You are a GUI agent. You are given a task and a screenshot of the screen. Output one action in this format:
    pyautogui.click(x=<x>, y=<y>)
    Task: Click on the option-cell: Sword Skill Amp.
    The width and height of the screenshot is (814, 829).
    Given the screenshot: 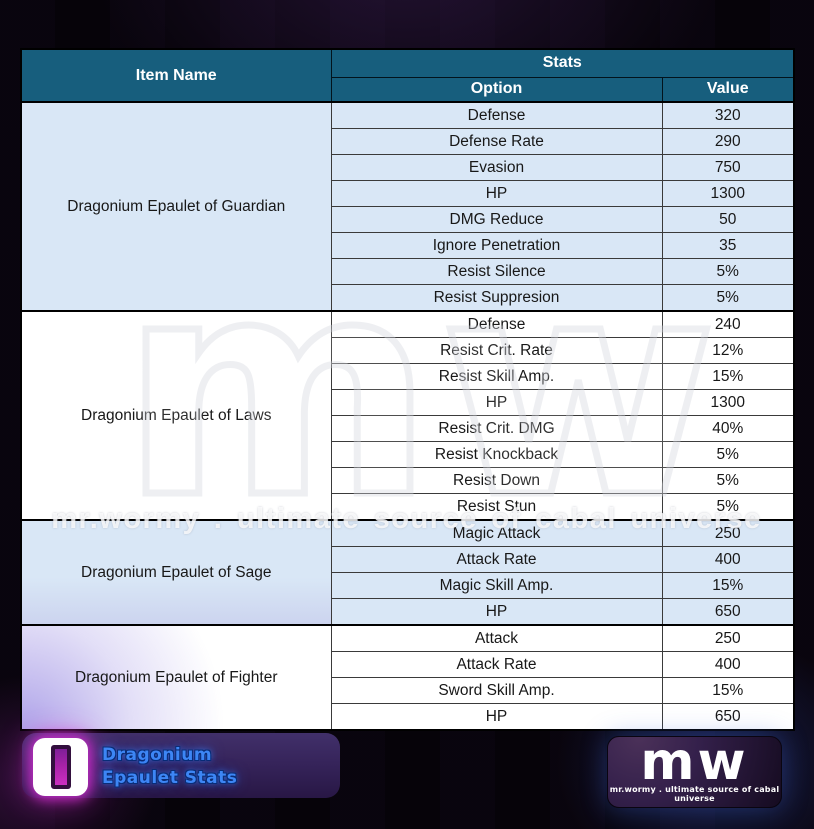 What is the action you would take?
    pyautogui.click(x=496, y=690)
    